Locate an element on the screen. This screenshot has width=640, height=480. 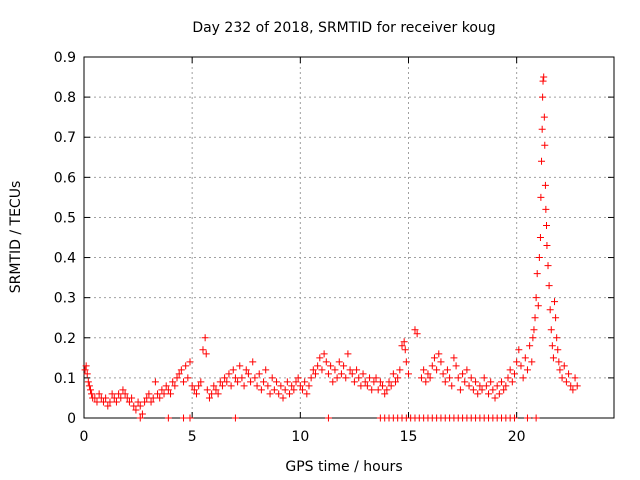
y-tick-label: 0.5 is located at coordinates (65, 218).